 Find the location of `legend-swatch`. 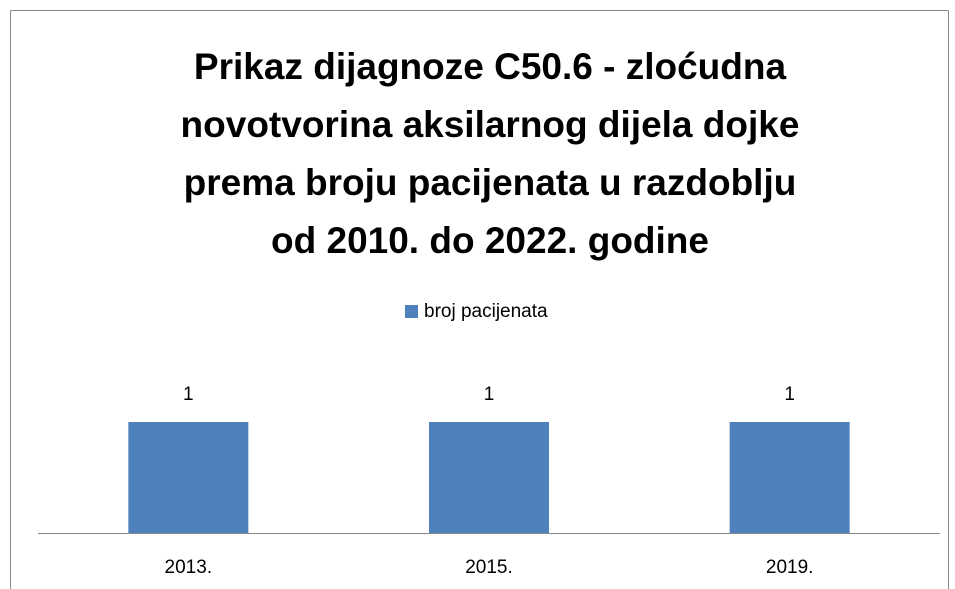

legend-swatch is located at coordinates (411, 311).